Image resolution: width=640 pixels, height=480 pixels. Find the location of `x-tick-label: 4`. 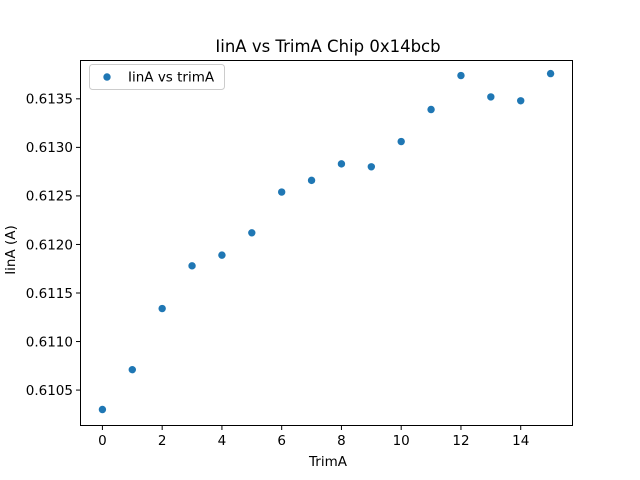

x-tick-label: 4 is located at coordinates (222, 441).